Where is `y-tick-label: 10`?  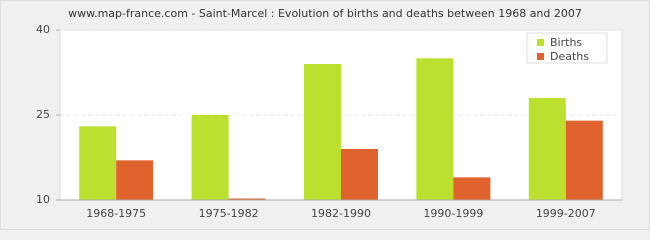
y-tick-label: 10 is located at coordinates (43, 199).